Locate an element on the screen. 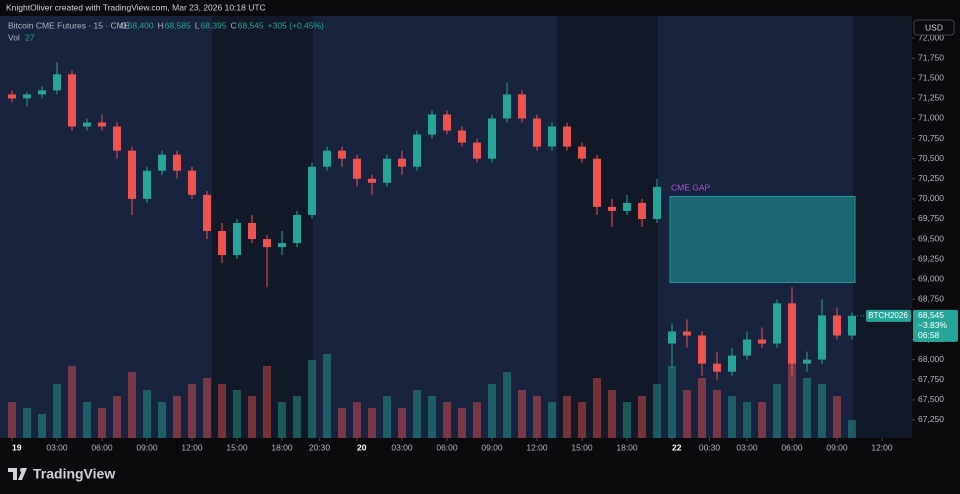  price: 68,545 is located at coordinates (931, 315).